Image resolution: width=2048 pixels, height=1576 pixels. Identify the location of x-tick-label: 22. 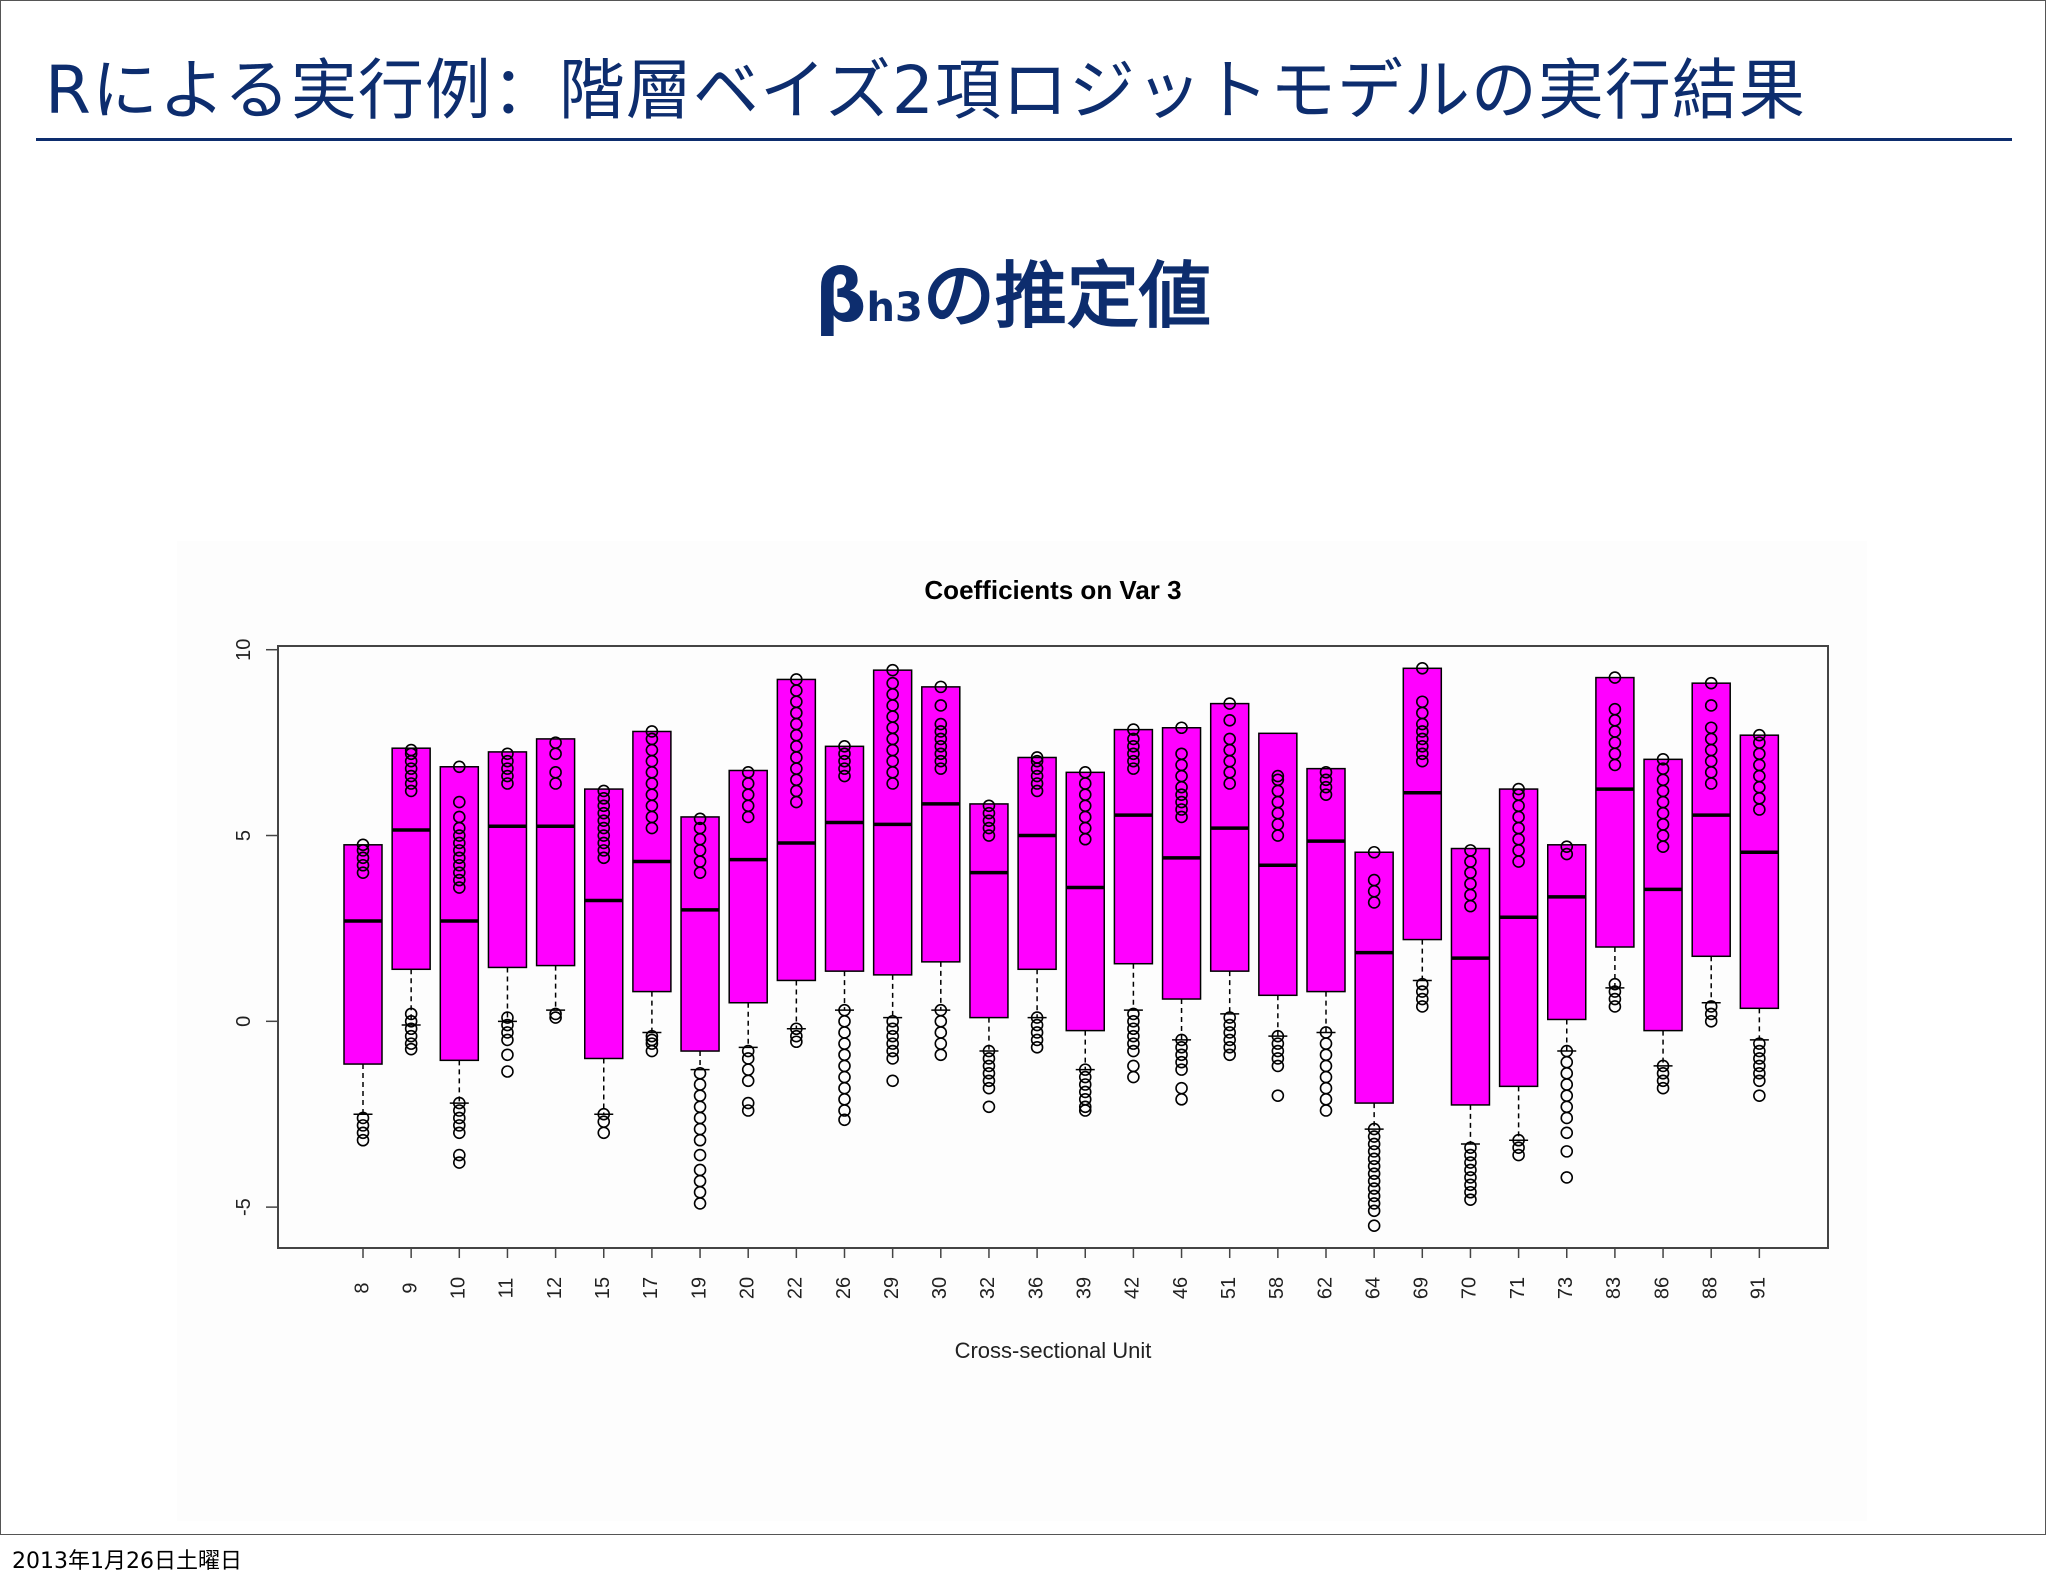
(796, 1288).